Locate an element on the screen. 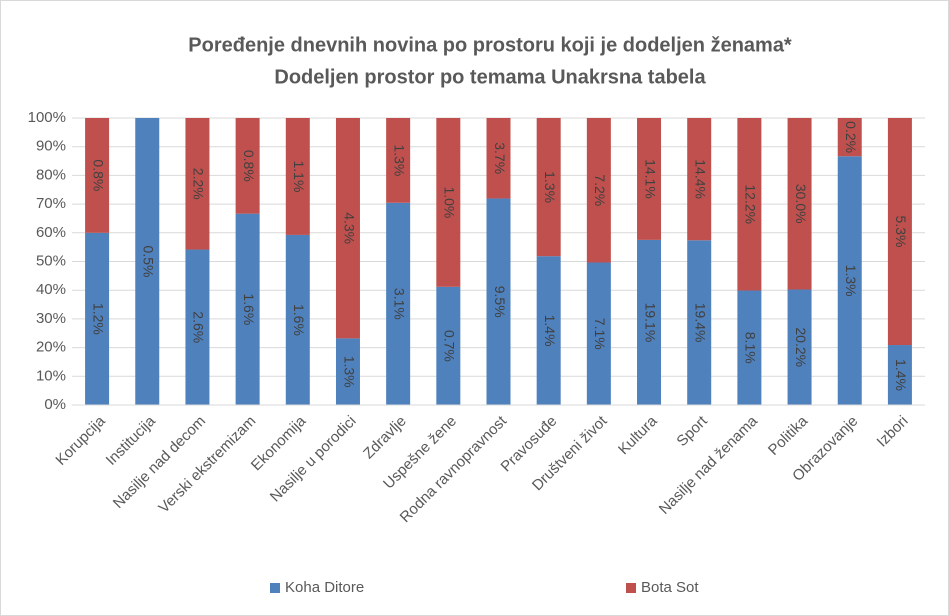 The height and width of the screenshot is (616, 949). data-label: 5.3% is located at coordinates (901, 232).